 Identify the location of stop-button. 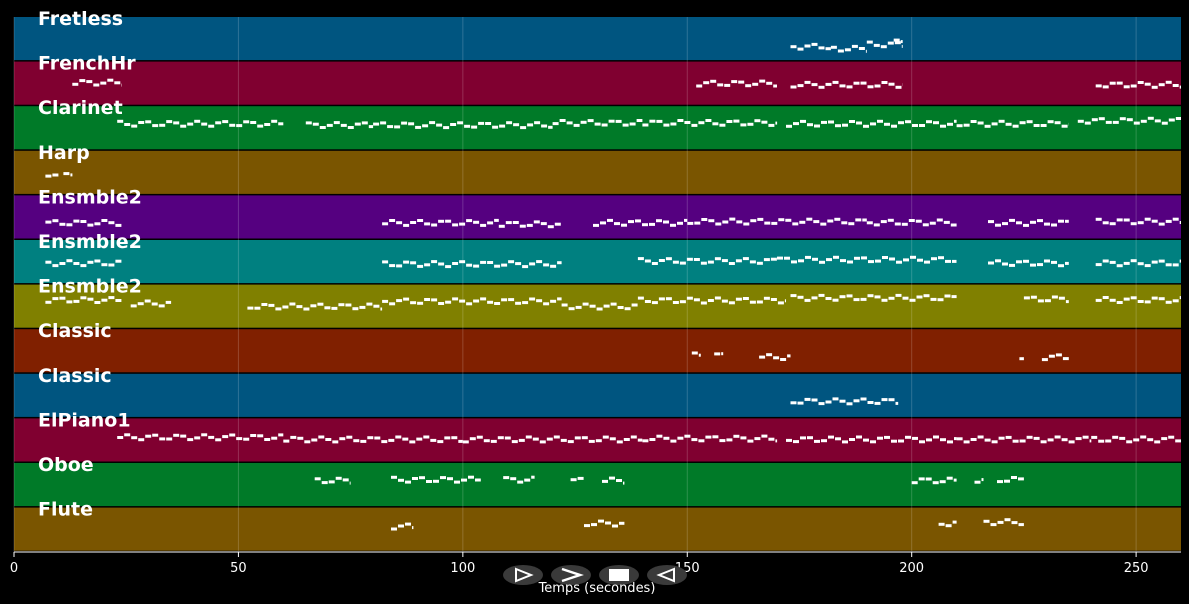
(619, 575).